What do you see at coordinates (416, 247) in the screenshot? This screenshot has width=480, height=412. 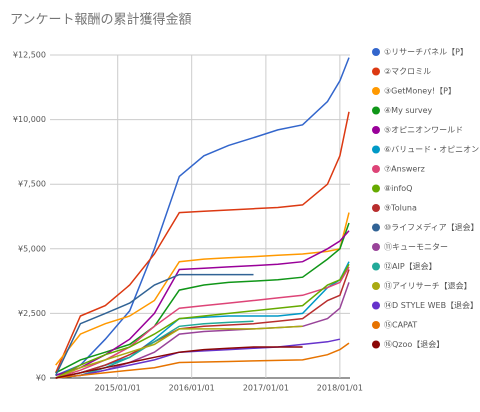 I see `legend-label: ⑪キューモニター` at bounding box center [416, 247].